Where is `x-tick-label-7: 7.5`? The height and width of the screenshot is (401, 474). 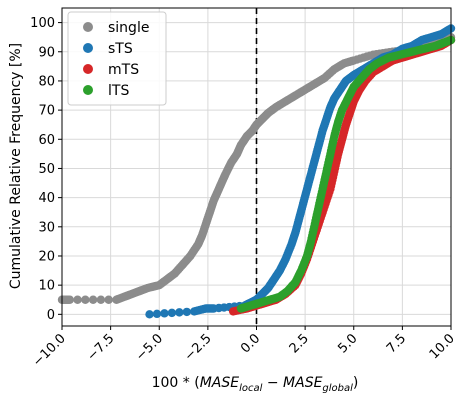
x-tick-label-7: 7.5 is located at coordinates (396, 343).